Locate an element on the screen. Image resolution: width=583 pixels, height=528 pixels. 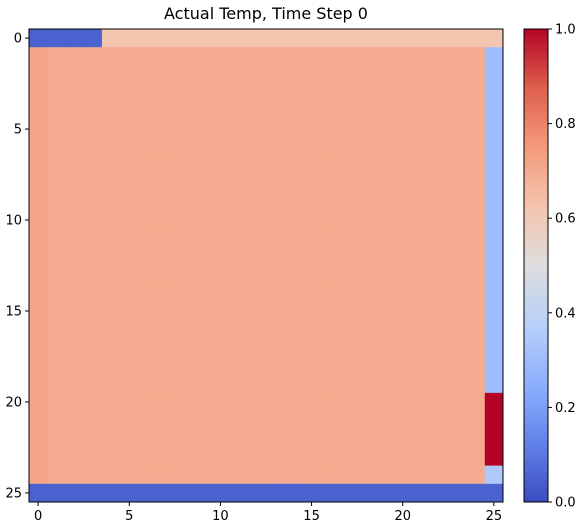
y-tick-label: 5 is located at coordinates (18, 130).